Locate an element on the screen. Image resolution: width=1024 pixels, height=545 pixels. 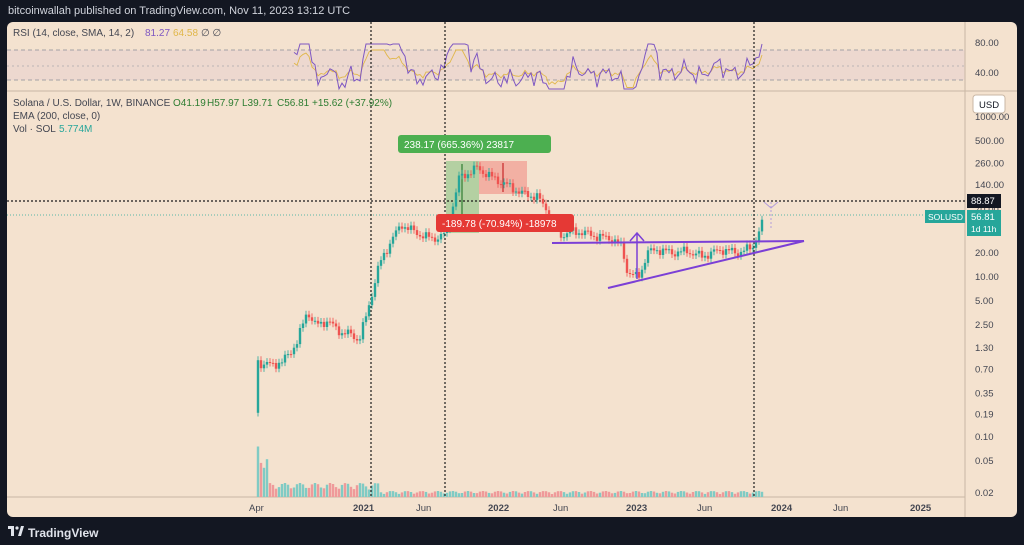
time-axis-label: 2022 is located at coordinates (498, 508).